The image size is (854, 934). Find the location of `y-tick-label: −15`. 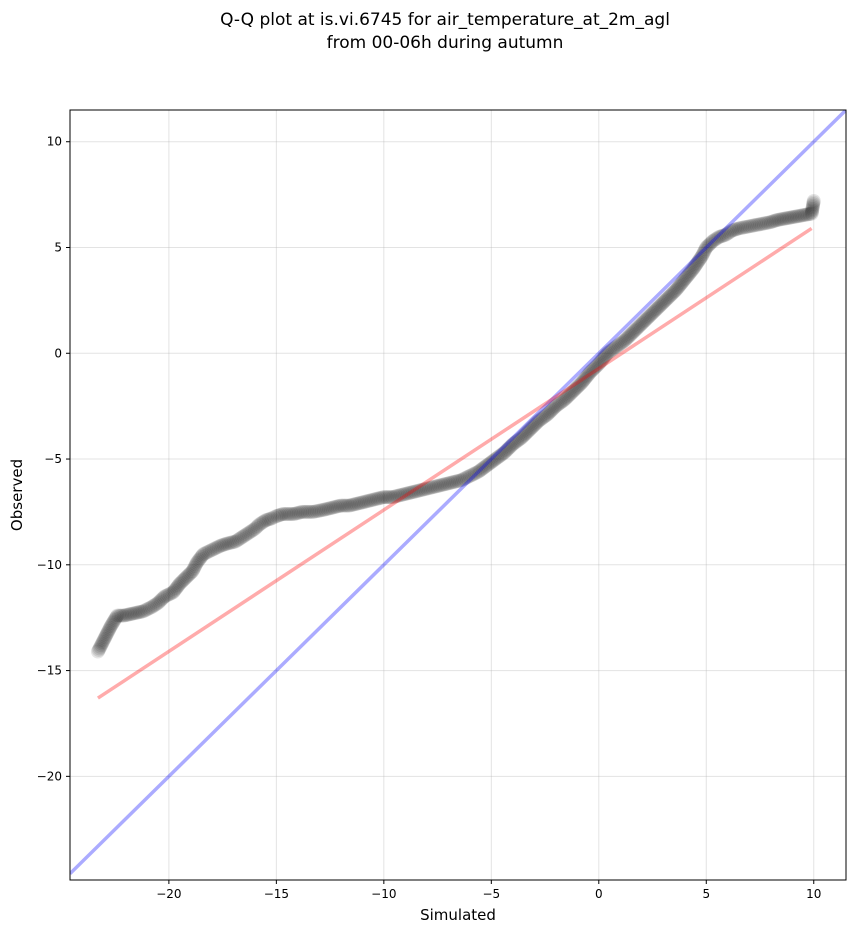

y-tick-label: −15 is located at coordinates (49, 671).